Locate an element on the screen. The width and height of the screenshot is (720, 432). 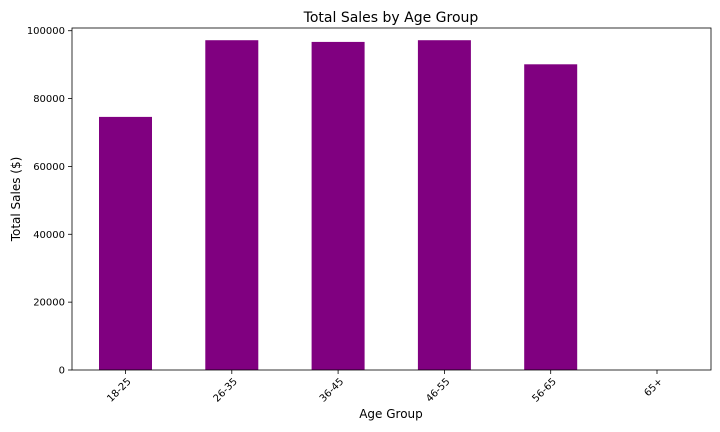
x-tick-label: 18-25 is located at coordinates (119, 390).